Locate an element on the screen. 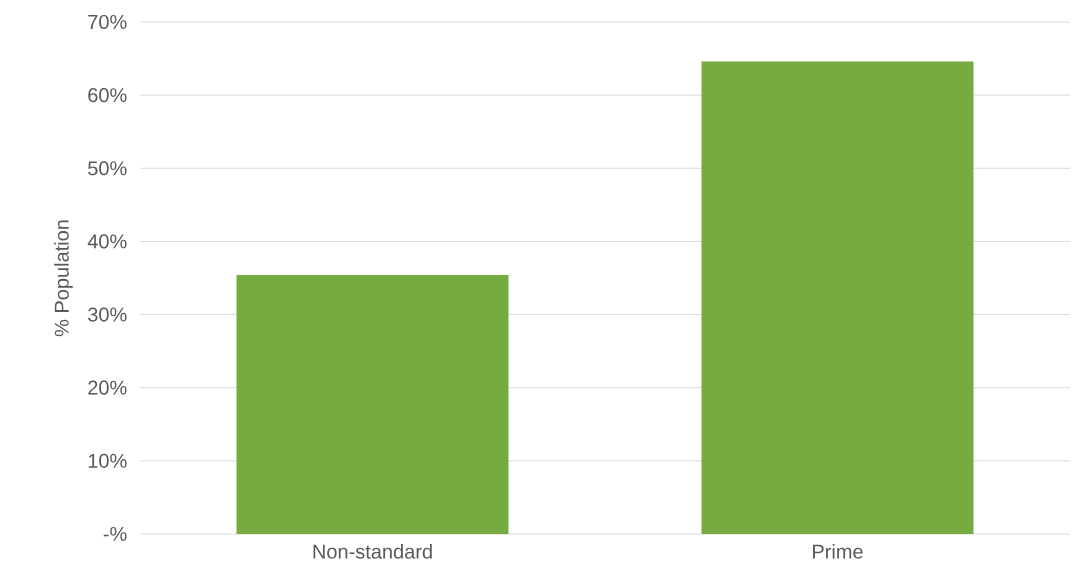  y-tick-label: 50% is located at coordinates (107, 168).